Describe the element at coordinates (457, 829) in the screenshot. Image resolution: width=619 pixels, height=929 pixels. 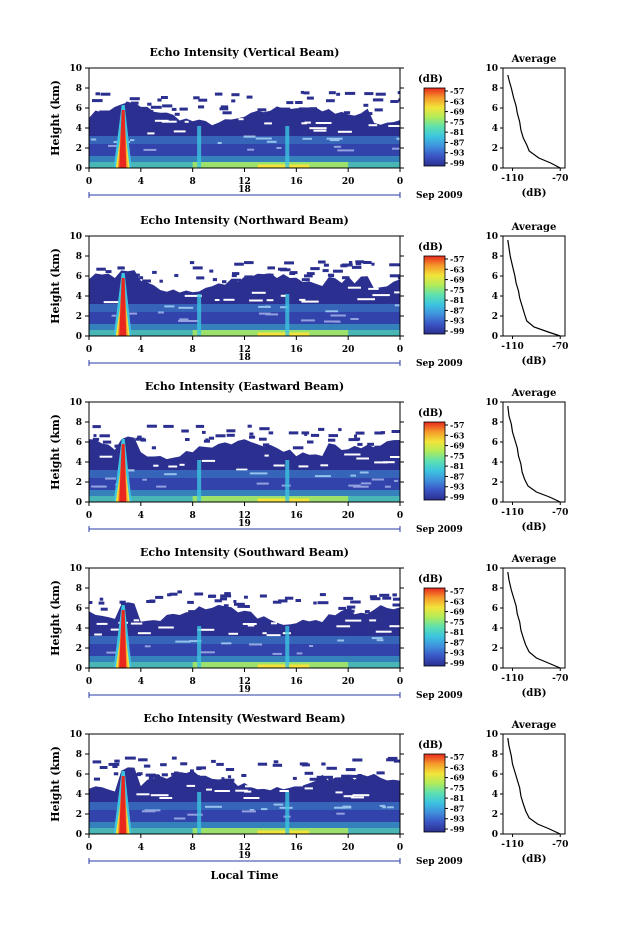
I see `colorbar-tick-label: -99` at that location.